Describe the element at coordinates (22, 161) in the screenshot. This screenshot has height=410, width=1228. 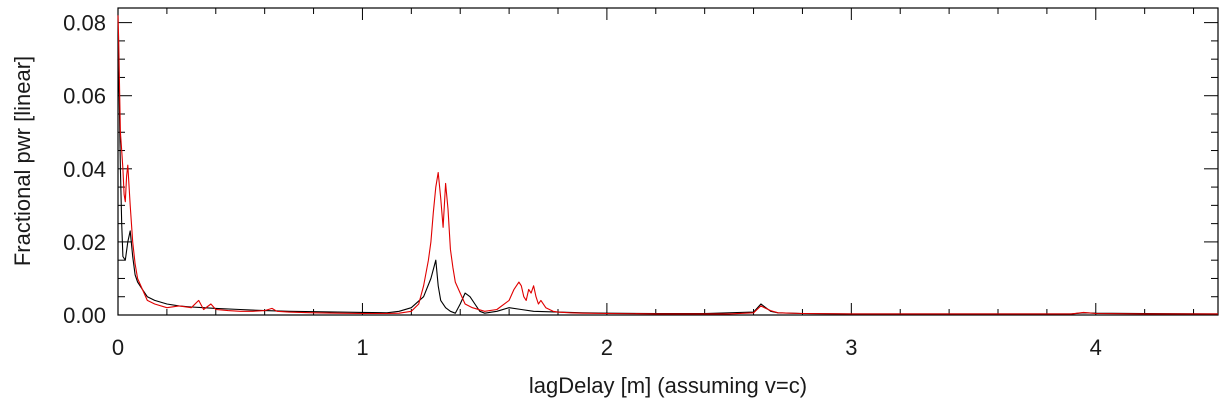
I see `y-axis-title: Fractional pwr [linear]` at that location.